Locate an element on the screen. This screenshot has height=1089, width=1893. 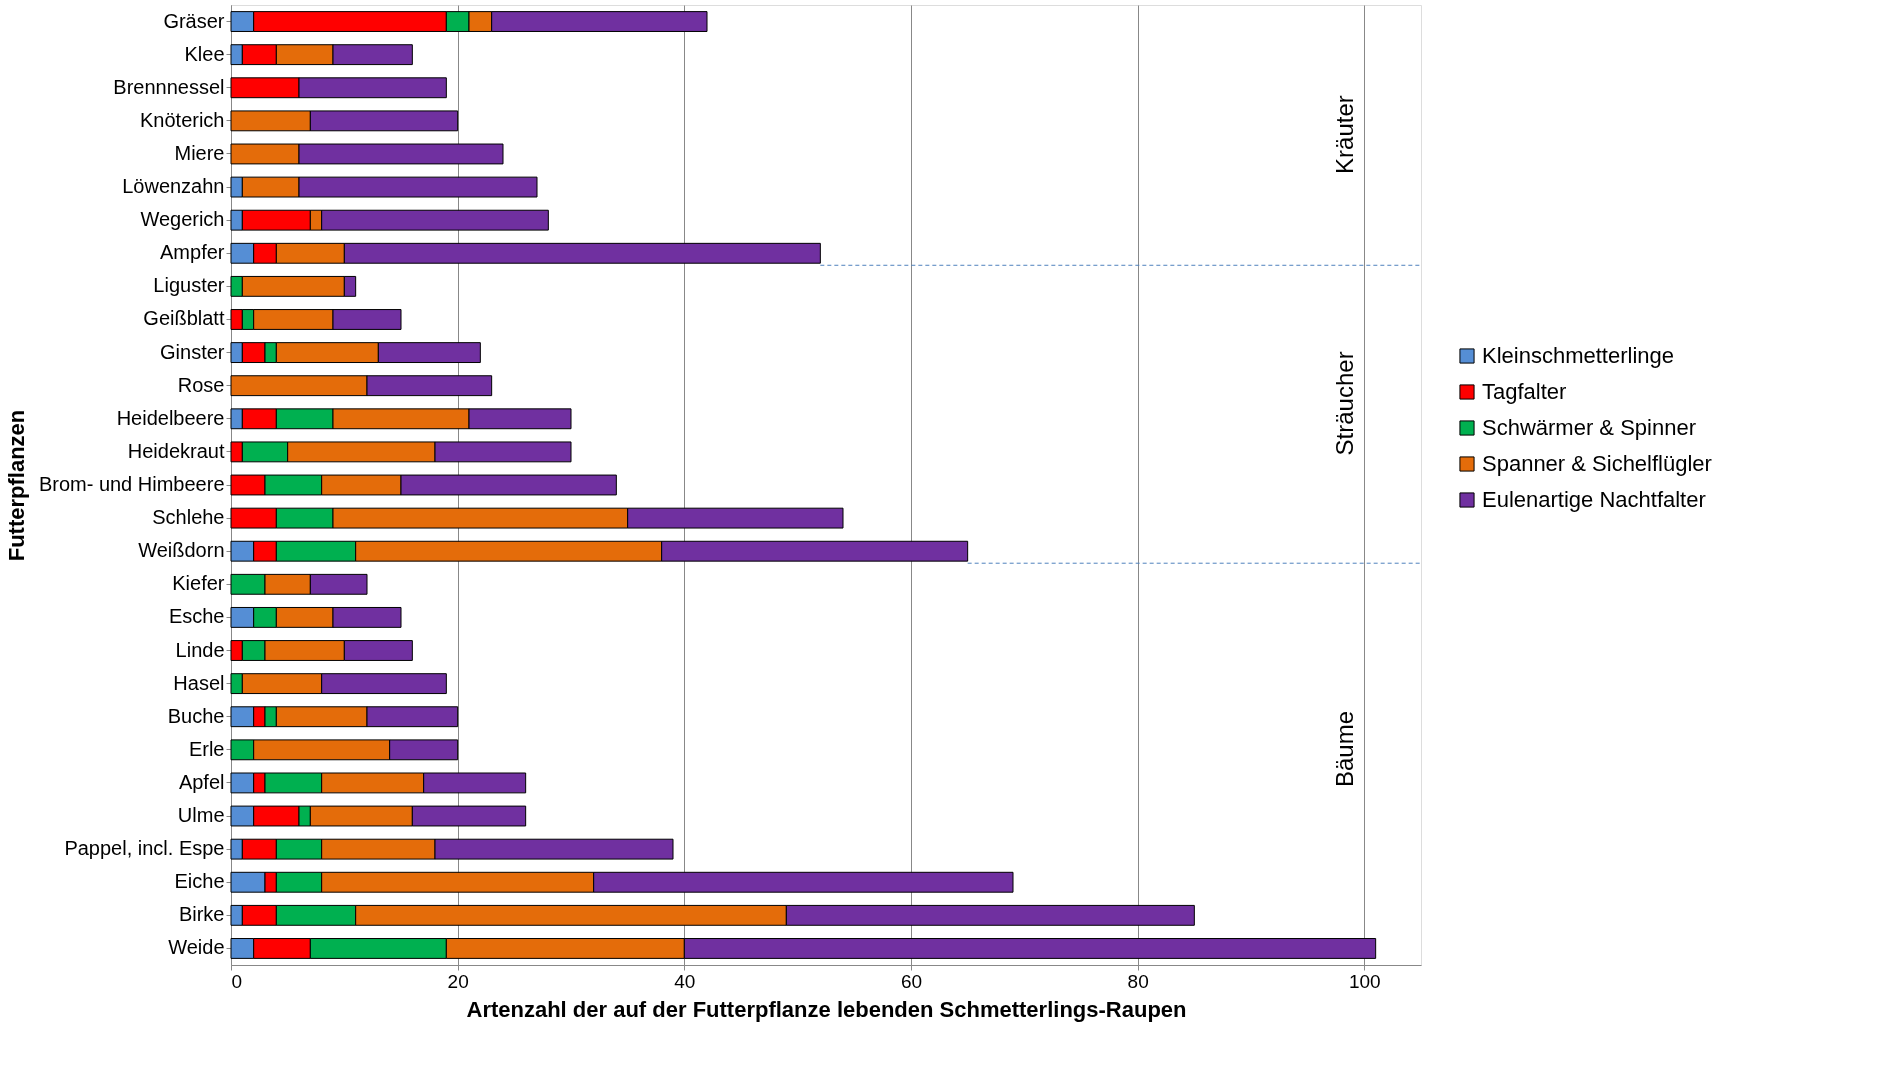
y-tick-label: Eiche is located at coordinates (199, 881).